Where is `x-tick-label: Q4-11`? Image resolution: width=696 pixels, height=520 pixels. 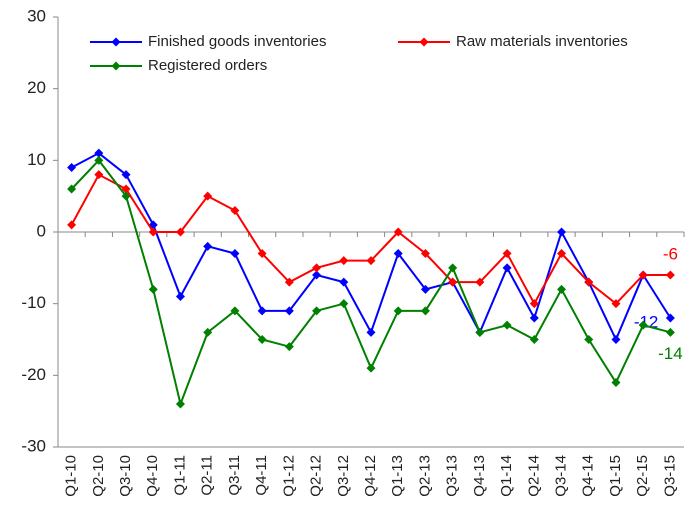
x-tick-label: Q4-11 is located at coordinates (261, 475).